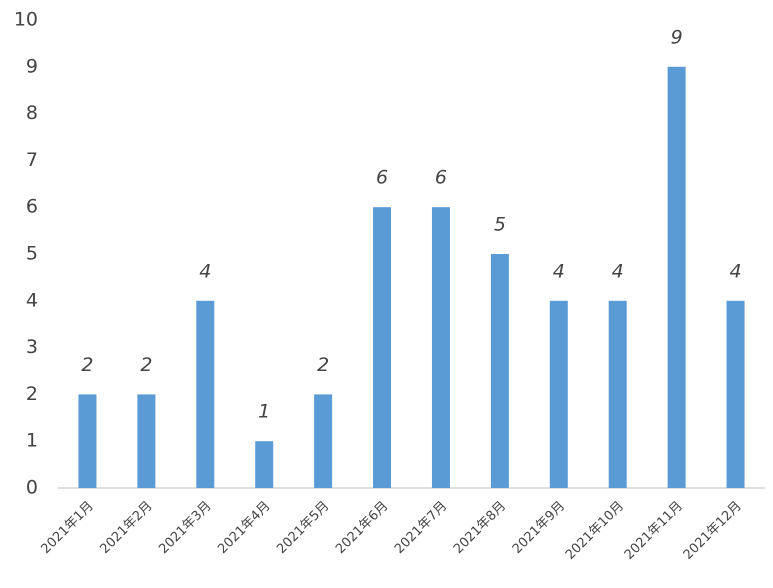  What do you see at coordinates (595, 531) in the screenshot?
I see `x-tick-label: 2021年10月` at bounding box center [595, 531].